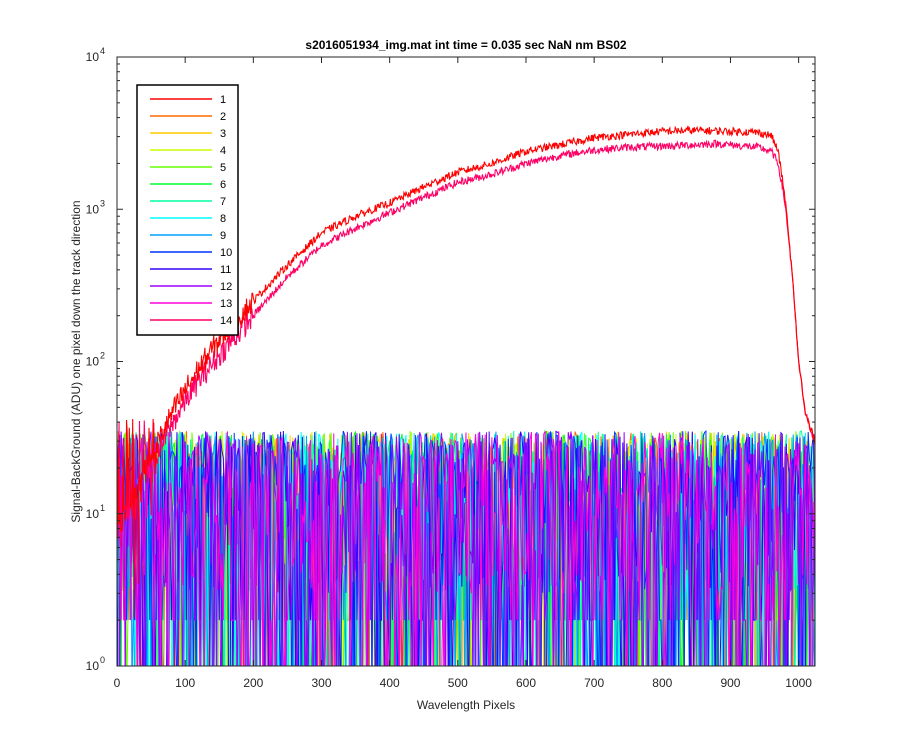  I want to click on x-tick-label: 800, so click(662, 683).